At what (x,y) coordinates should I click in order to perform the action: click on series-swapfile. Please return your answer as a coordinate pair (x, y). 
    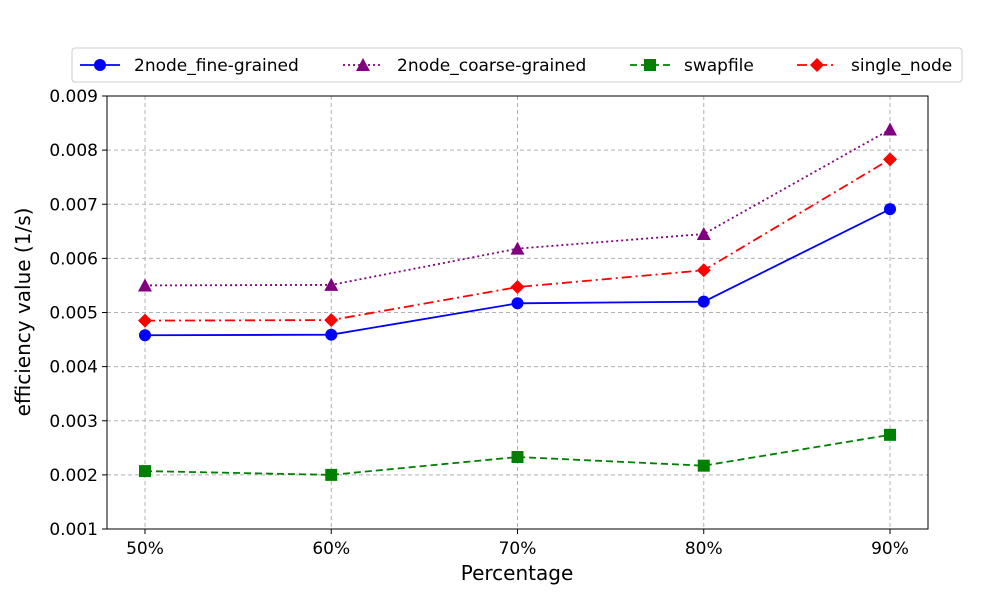
    Looking at the image, I should click on (517, 454).